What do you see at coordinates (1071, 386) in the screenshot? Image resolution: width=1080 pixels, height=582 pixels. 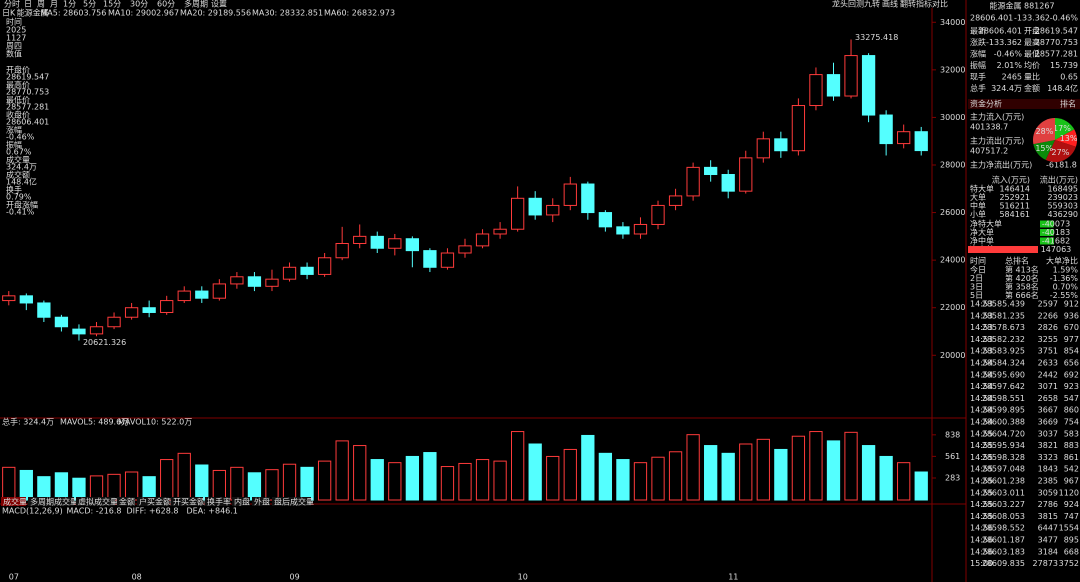 I see `trade-count: 923` at bounding box center [1071, 386].